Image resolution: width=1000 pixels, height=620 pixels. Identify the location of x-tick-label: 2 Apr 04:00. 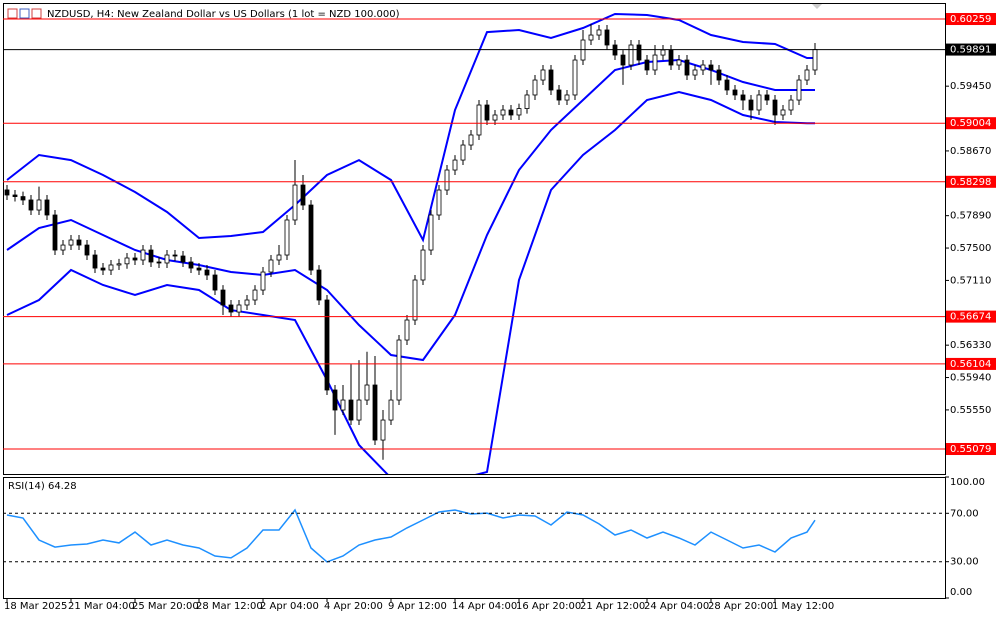
(289, 606).